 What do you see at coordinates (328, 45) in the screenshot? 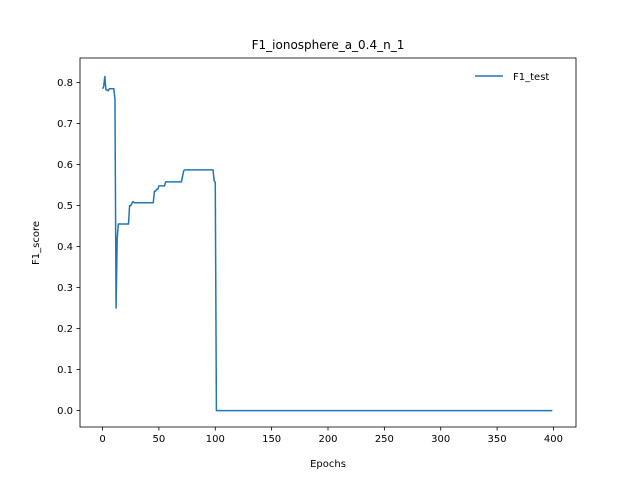
I see `chart-title: F1_ionosphere_a_0.4_n_1` at bounding box center [328, 45].